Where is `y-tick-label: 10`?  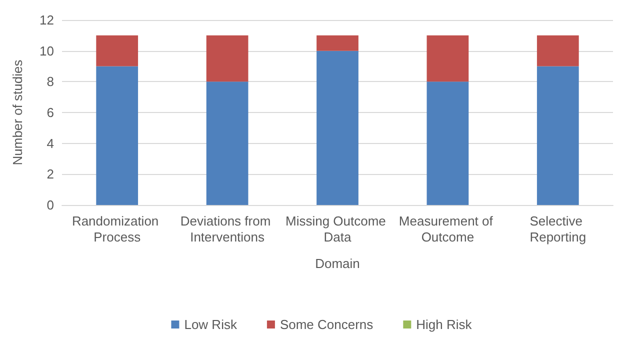 y-tick-label: 10 is located at coordinates (47, 50).